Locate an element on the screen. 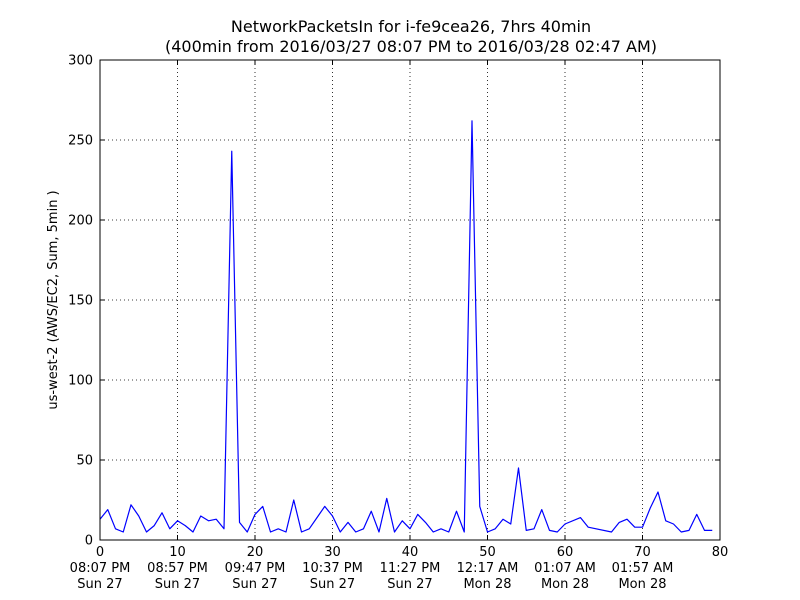 This screenshot has width=800, height=600. y-axis-label: us-west-2 (AWS/EC2, Sum, 5min ) is located at coordinates (53, 299).